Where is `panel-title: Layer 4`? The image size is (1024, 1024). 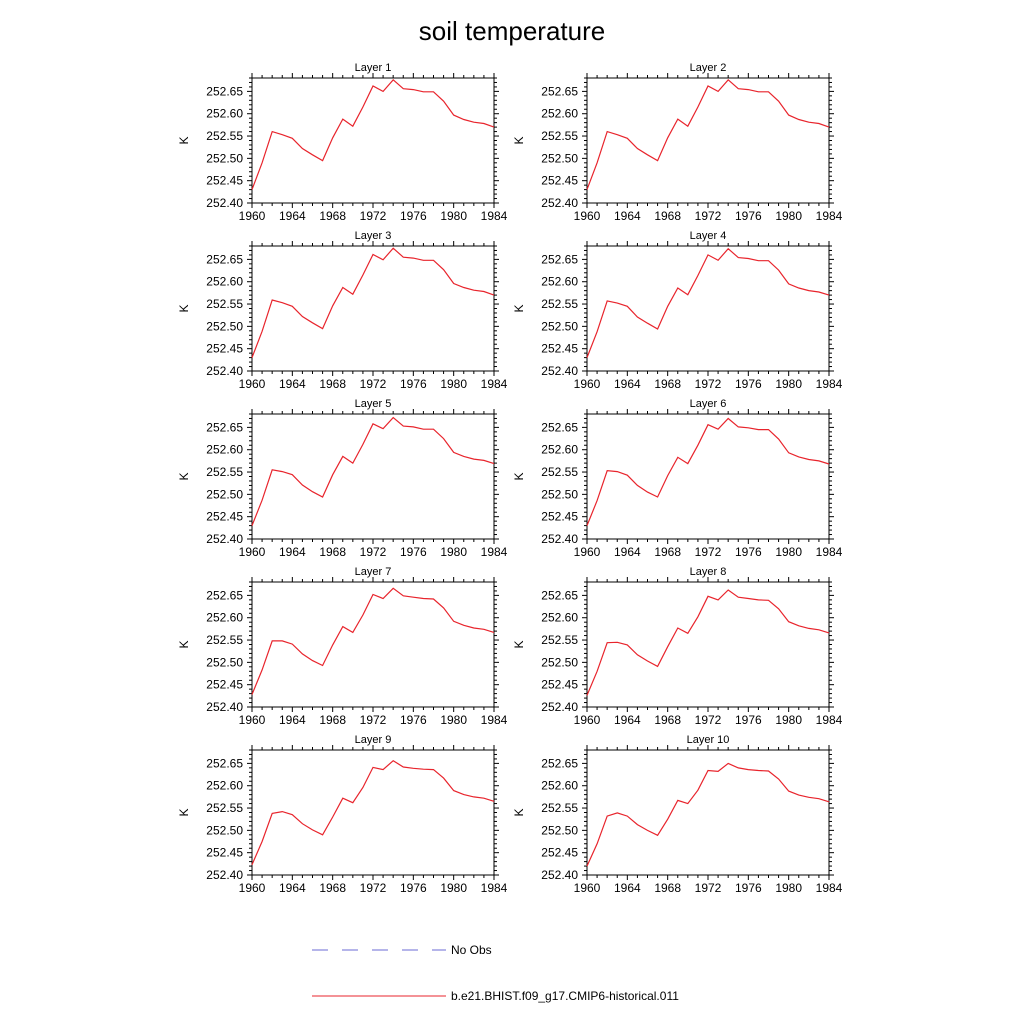 panel-title: Layer 4 is located at coordinates (708, 236).